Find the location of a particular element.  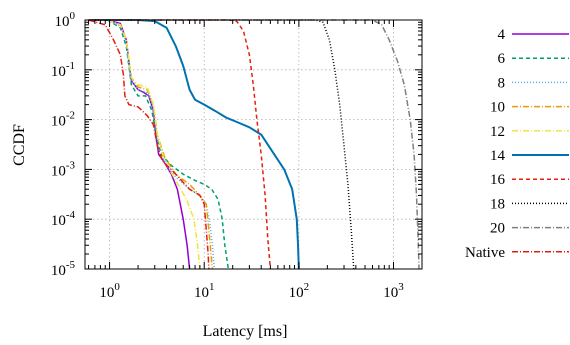

y-tick-label: 10⁻⁵ is located at coordinates (63, 269).